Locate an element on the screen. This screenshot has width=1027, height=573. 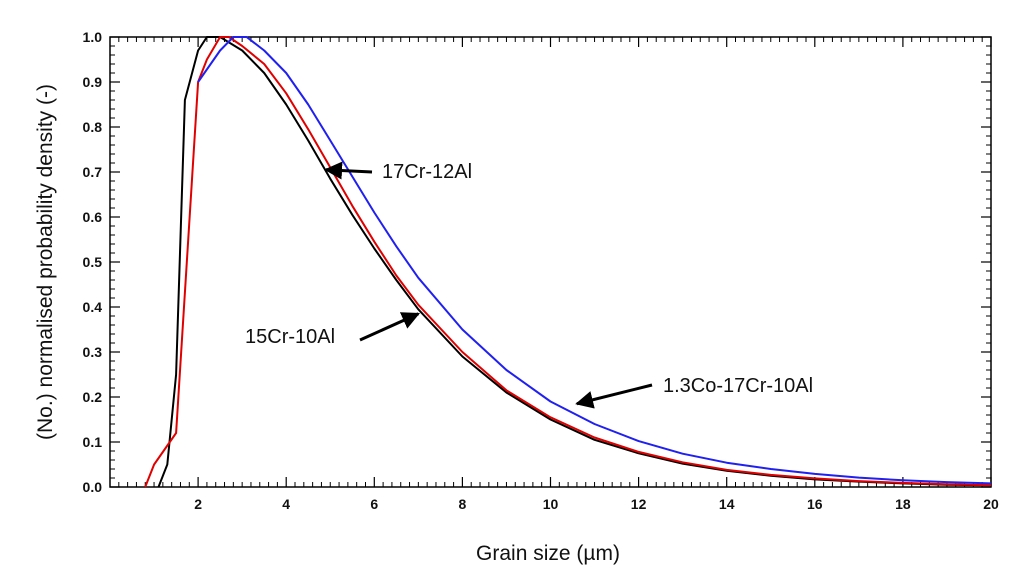
y-axis-title: (No.) normalised probability density (-) is located at coordinates (45, 262).